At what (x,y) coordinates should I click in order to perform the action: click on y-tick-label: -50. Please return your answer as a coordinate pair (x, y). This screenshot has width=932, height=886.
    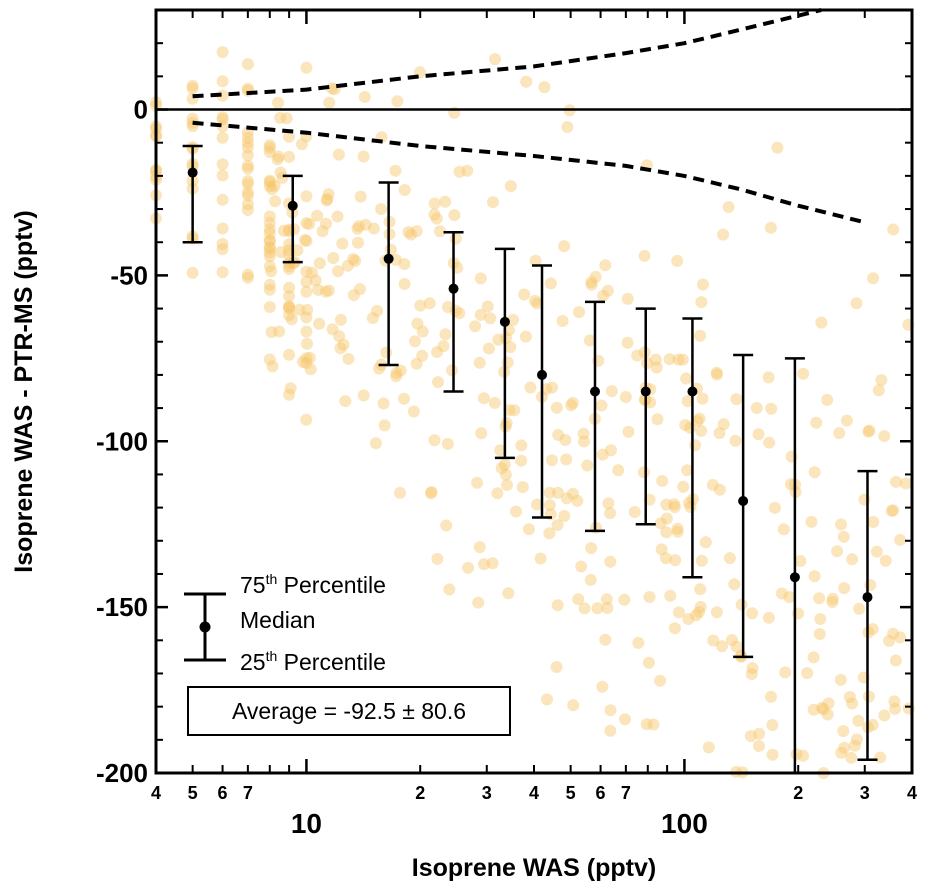
    Looking at the image, I should click on (129, 275).